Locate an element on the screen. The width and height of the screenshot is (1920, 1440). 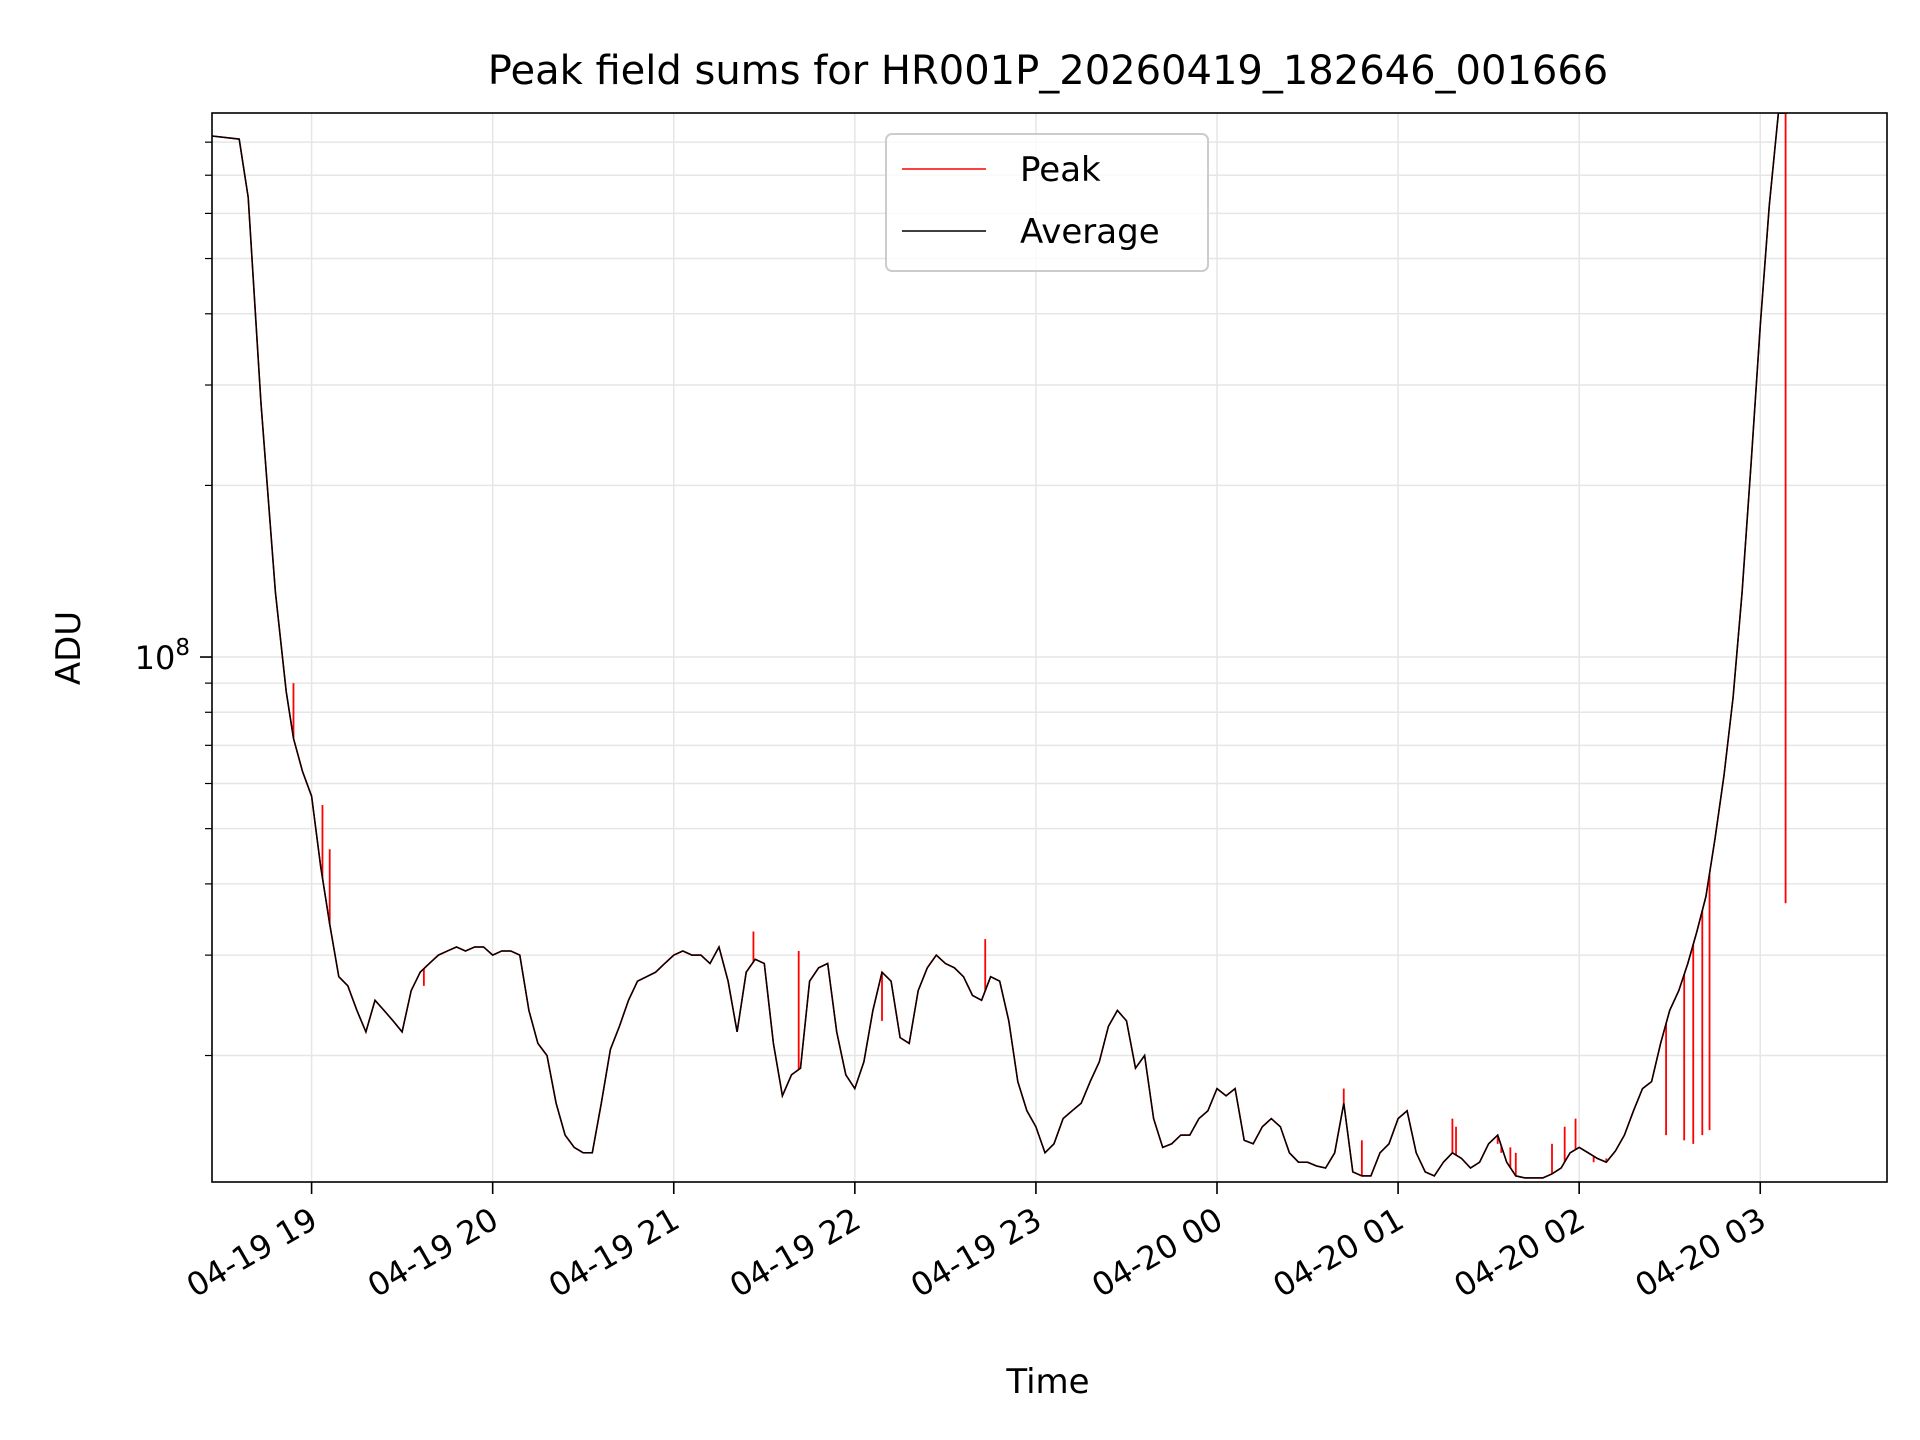
y-tick-label: 108 is located at coordinates (162, 656).